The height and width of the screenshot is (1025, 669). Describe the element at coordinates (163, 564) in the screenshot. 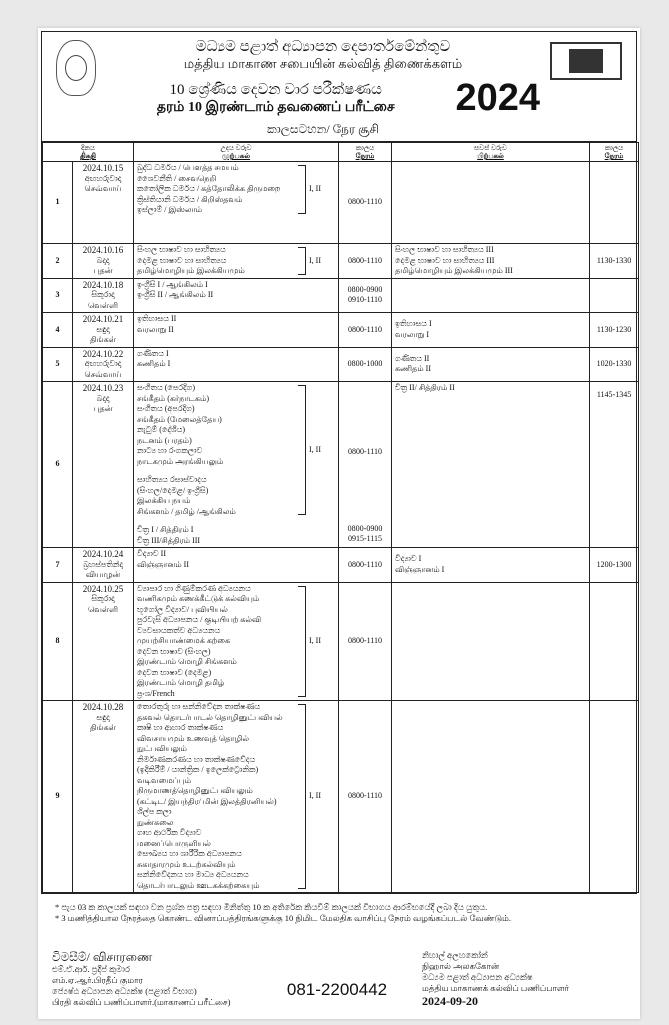

I see `subject-line: விஞ்ஞானம் II` at that location.